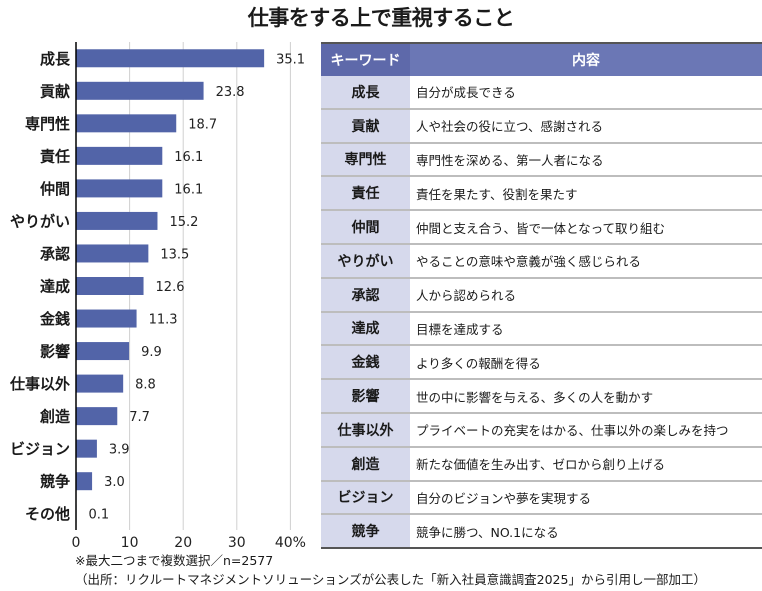 The image size is (762, 591). I want to click on x-tick-label: 10, so click(130, 543).